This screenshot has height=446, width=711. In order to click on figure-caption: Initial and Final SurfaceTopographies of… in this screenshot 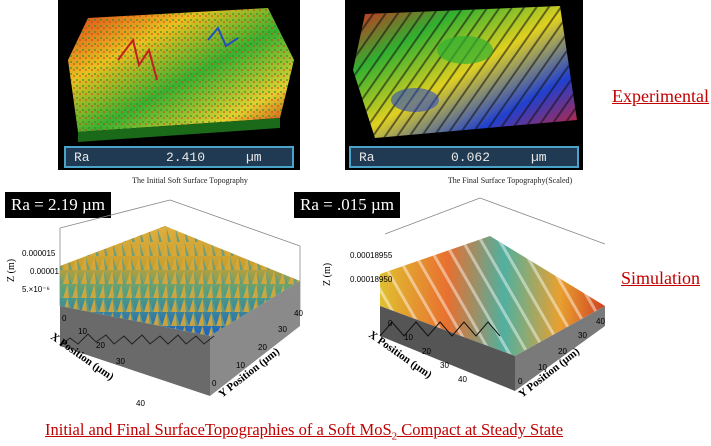, I will do `click(304, 431)`.